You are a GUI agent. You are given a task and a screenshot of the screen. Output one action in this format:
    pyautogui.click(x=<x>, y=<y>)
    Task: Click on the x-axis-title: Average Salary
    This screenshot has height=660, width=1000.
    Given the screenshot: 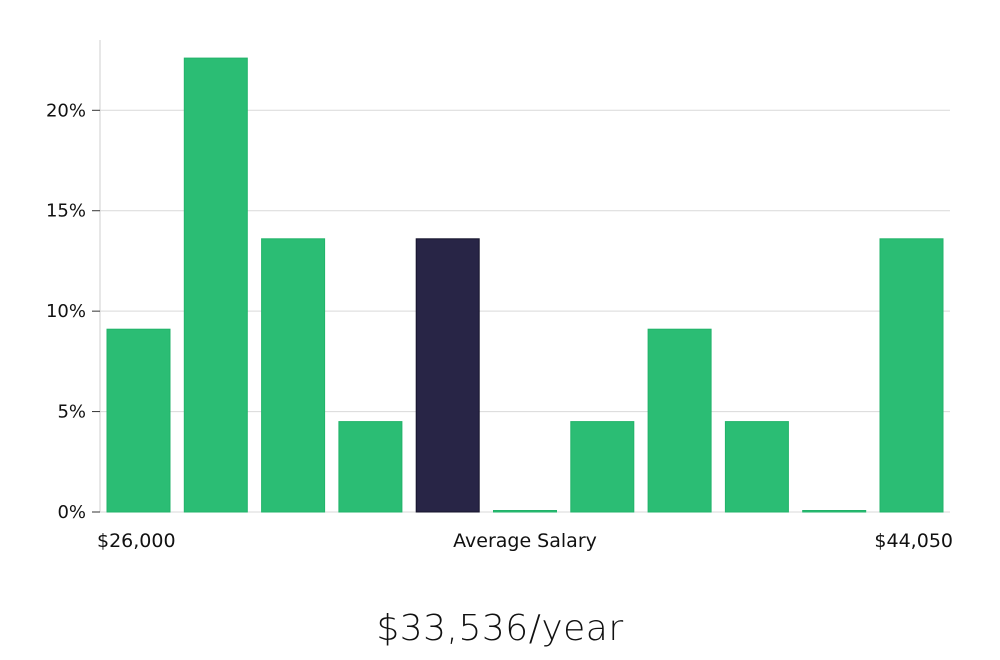 What is the action you would take?
    pyautogui.click(x=525, y=541)
    